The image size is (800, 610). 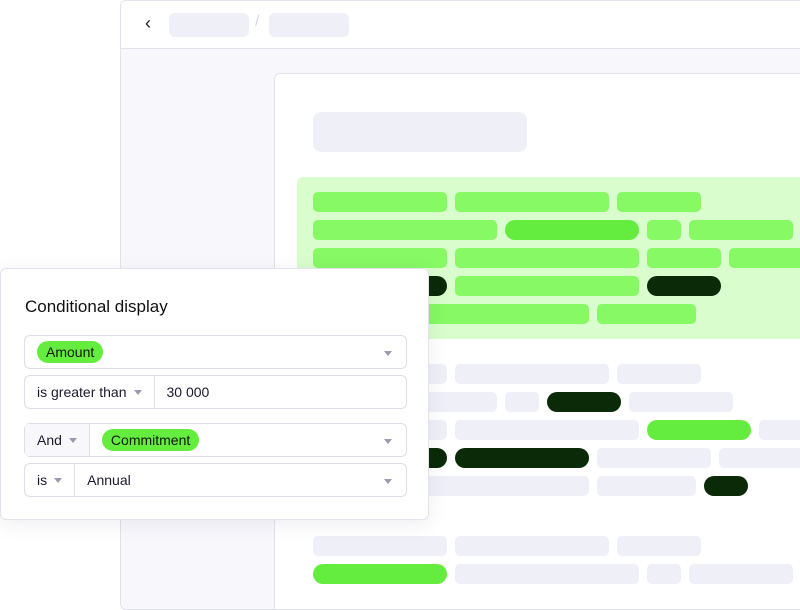 I want to click on operator-label: is, so click(x=42, y=480).